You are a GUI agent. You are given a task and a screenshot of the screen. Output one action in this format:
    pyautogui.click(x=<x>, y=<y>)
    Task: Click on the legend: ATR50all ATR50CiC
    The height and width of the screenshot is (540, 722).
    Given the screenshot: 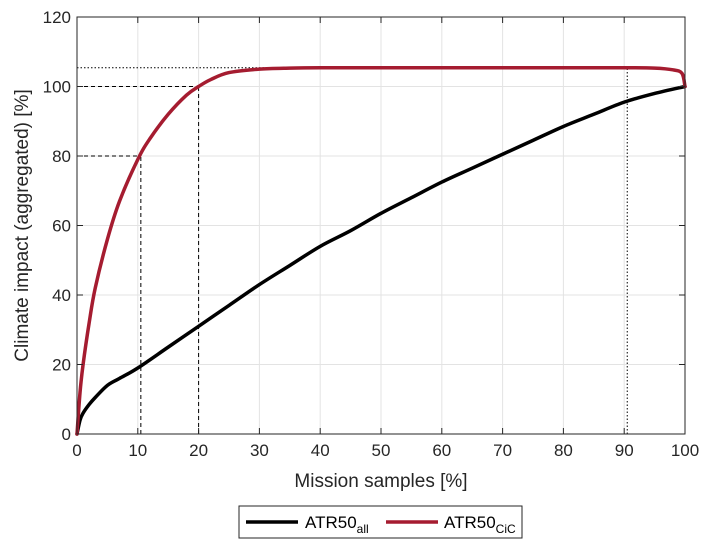 What is the action you would take?
    pyautogui.click(x=380, y=522)
    